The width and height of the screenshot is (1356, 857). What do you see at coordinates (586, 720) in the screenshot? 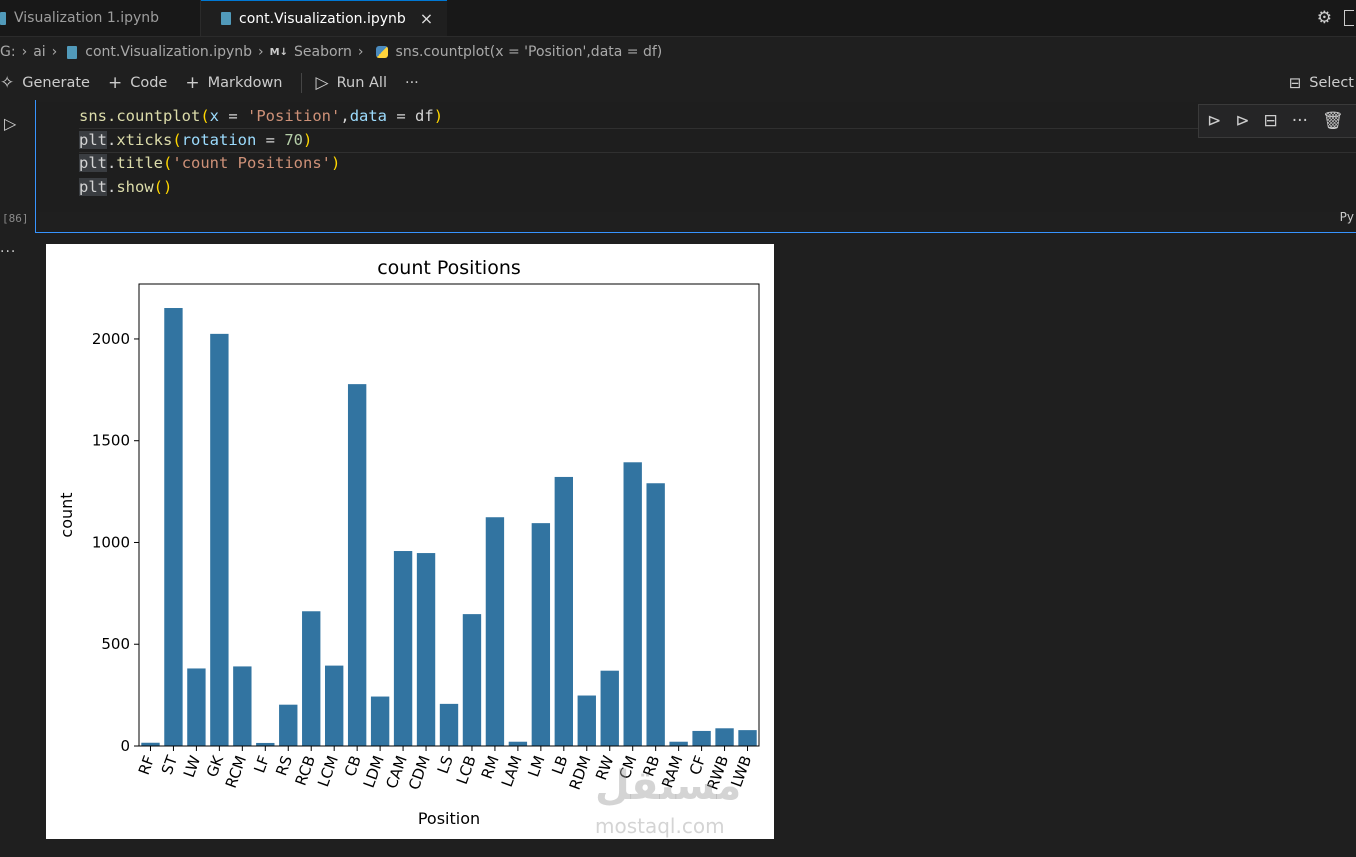
I see `bar-RDM` at bounding box center [586, 720].